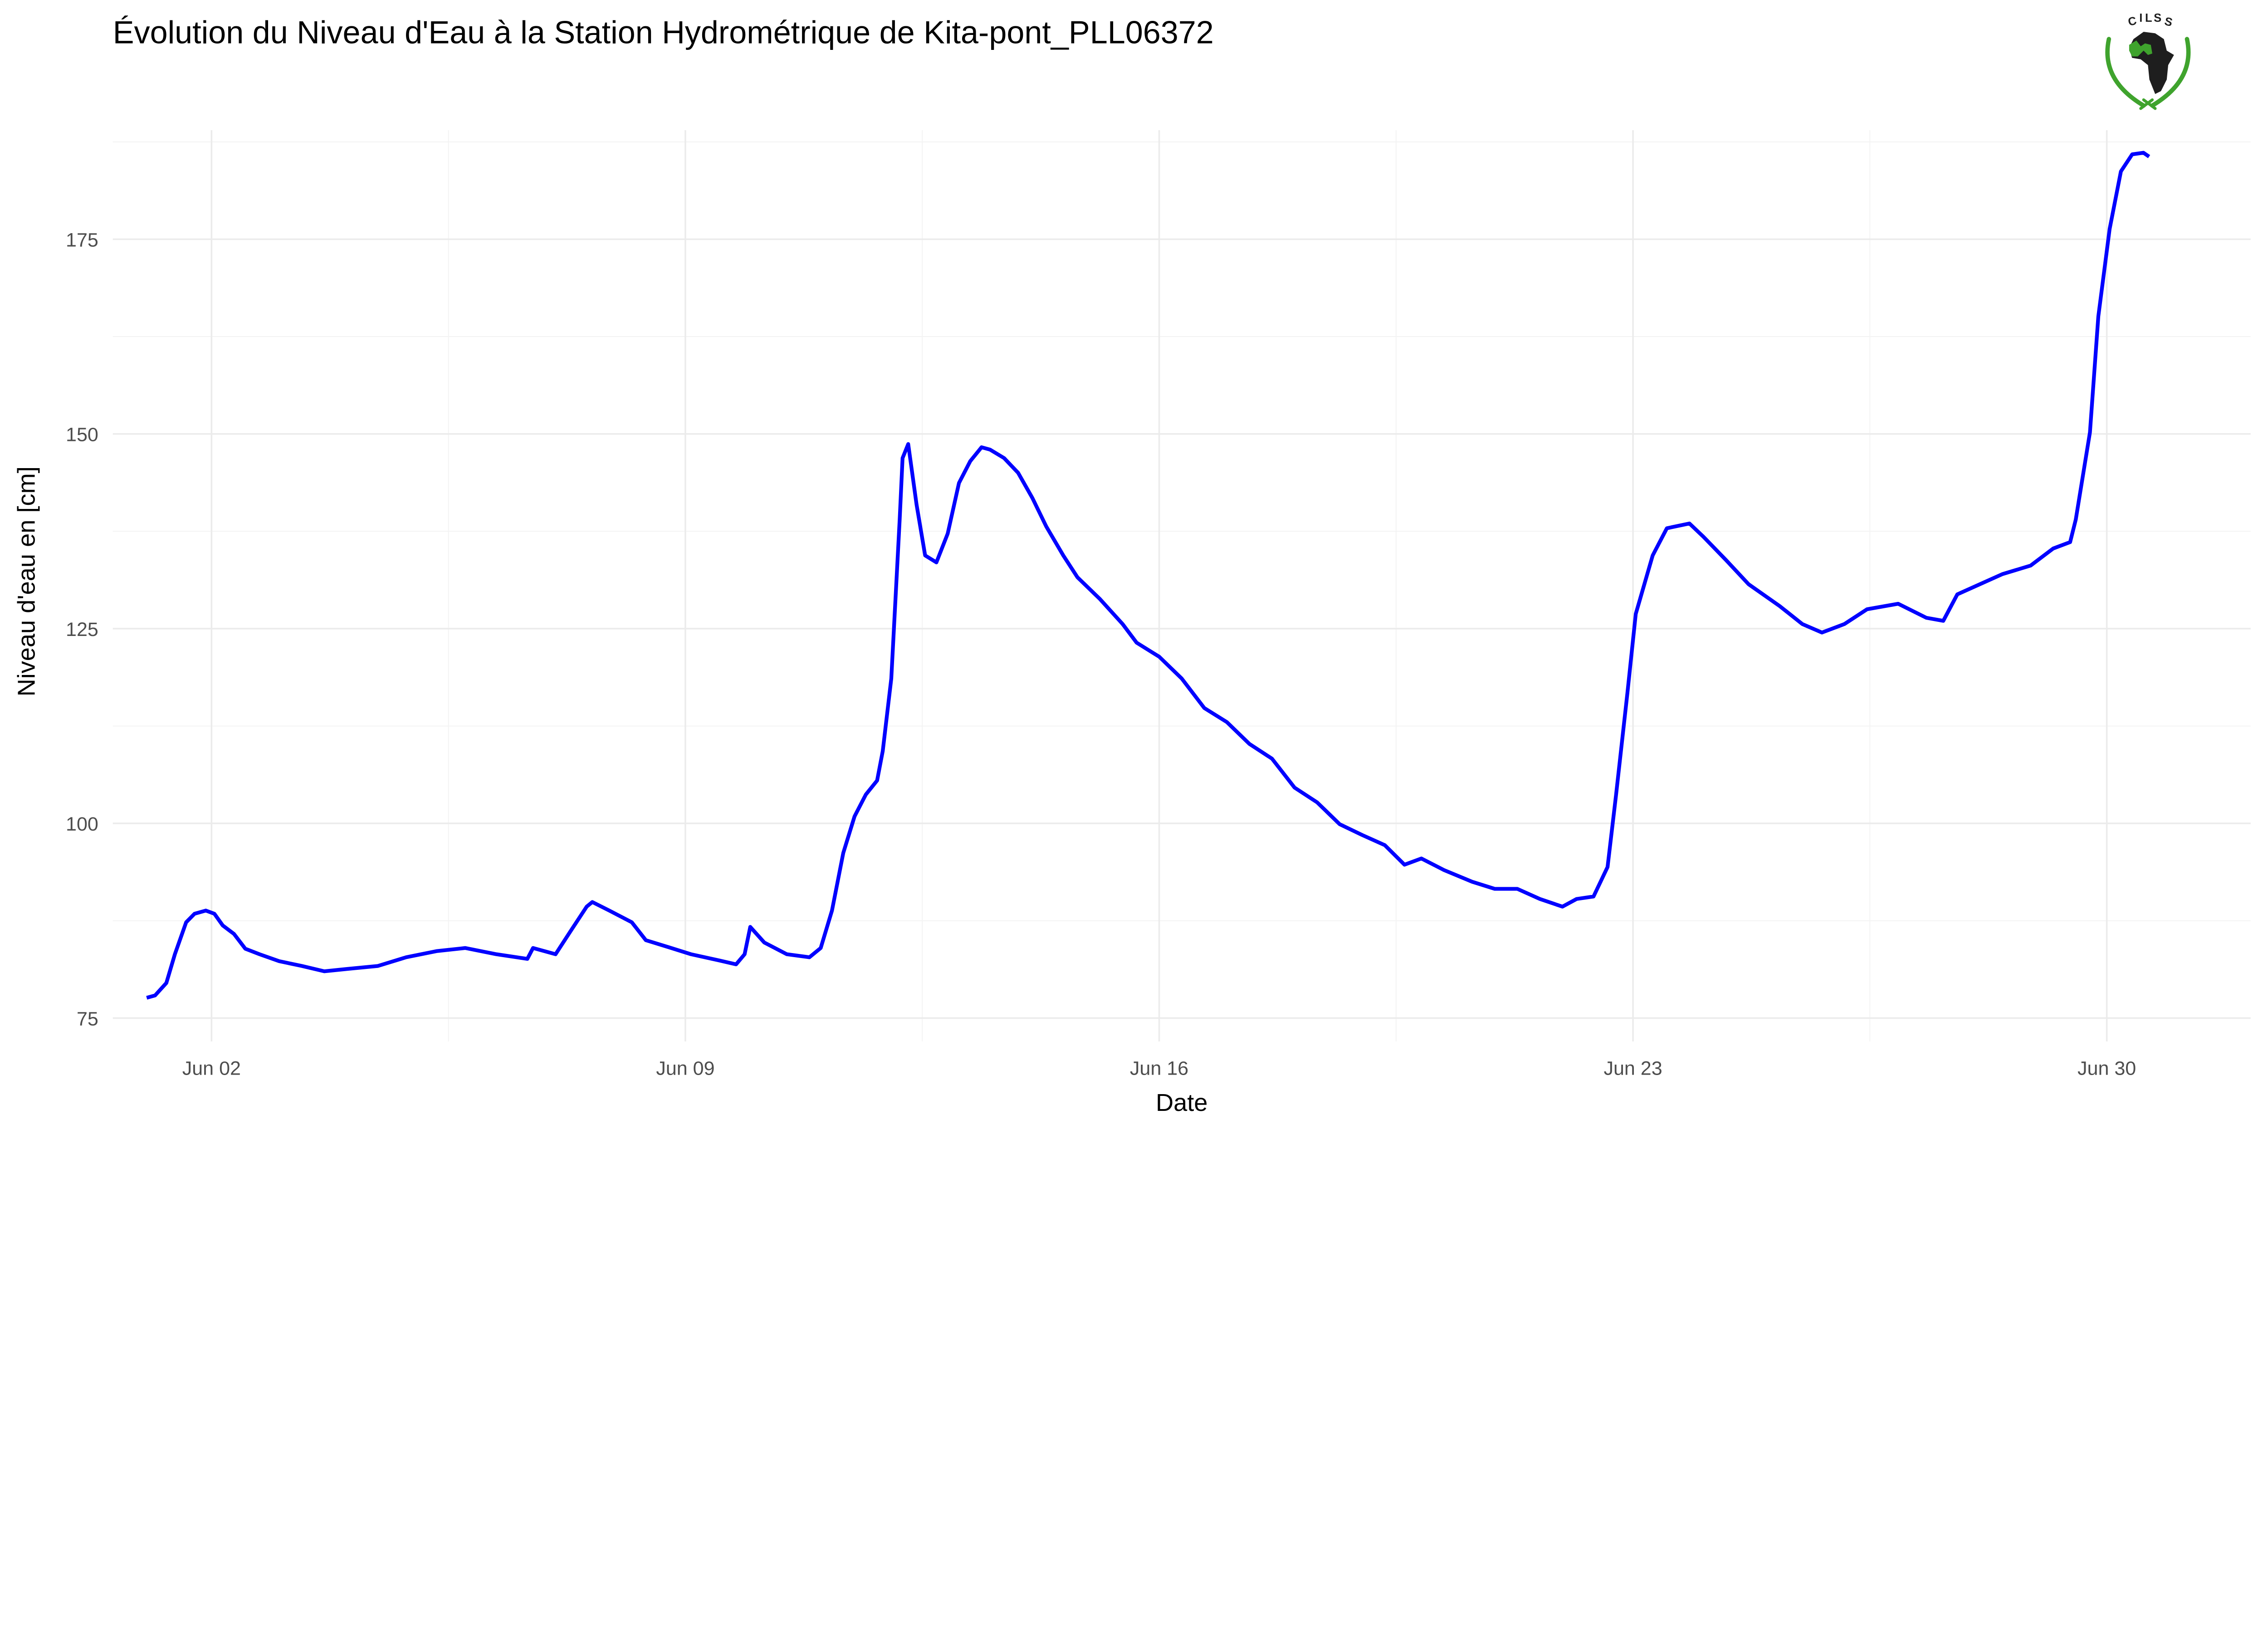 The height and width of the screenshot is (1633, 2268). I want to click on x-tick-label: Jun 02, so click(212, 1068).